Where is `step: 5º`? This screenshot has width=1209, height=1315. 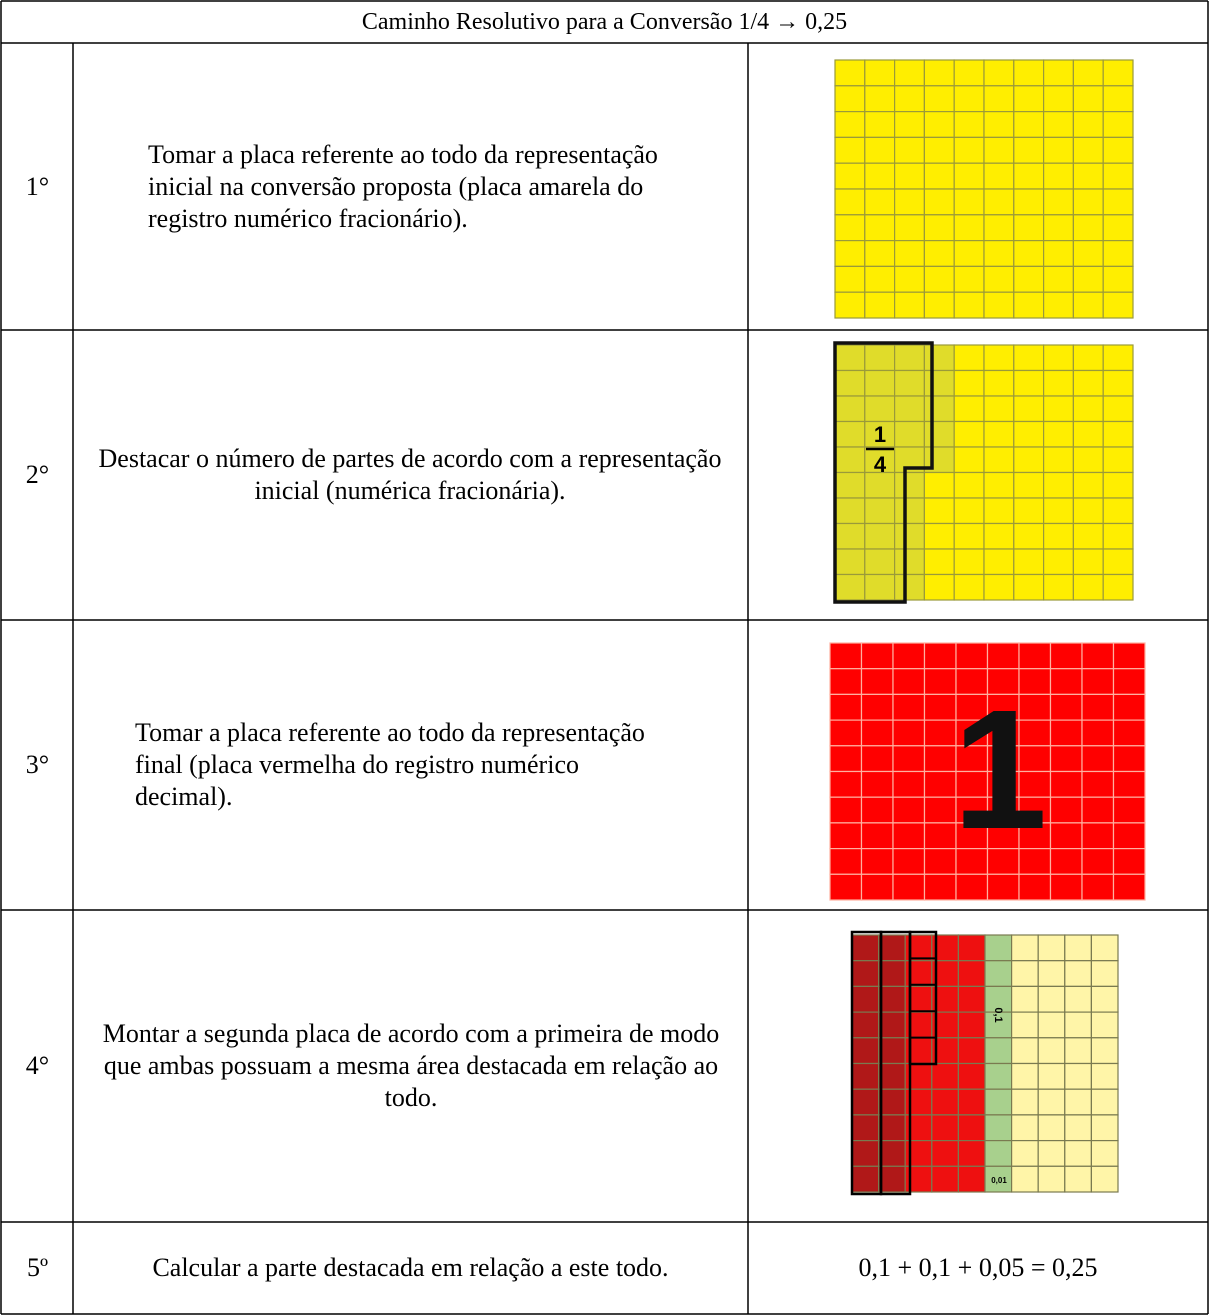 step: 5º is located at coordinates (37, 1267).